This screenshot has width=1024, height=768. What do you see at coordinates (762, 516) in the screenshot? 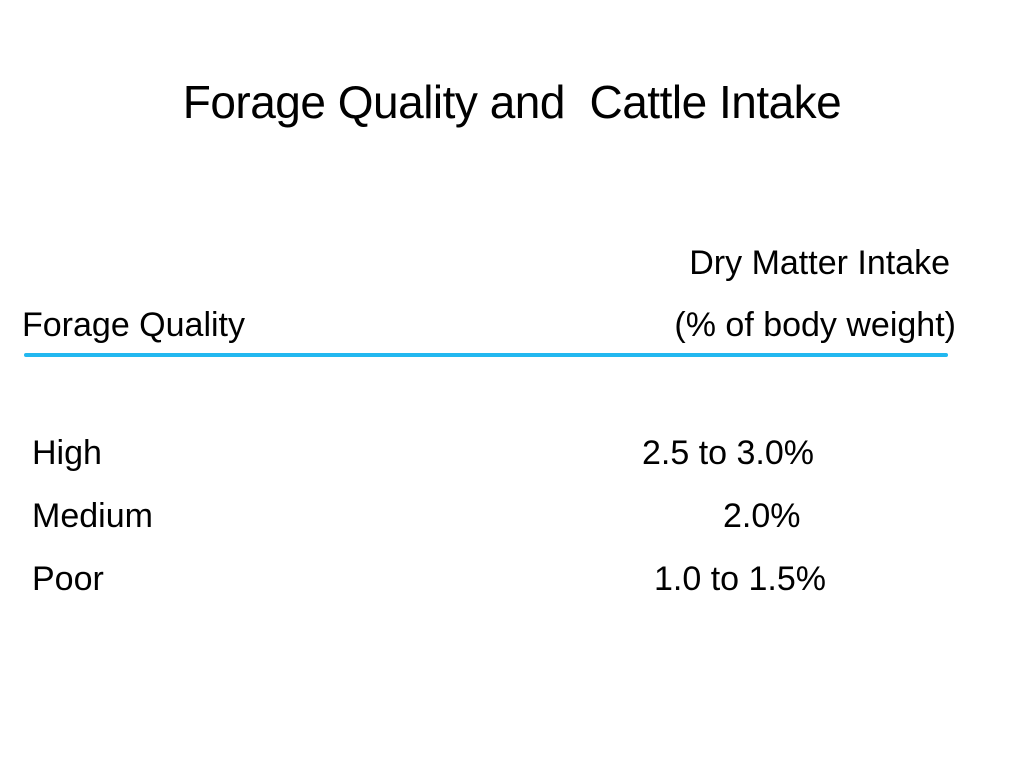
I see `row-intake-medium: 2.0%` at bounding box center [762, 516].